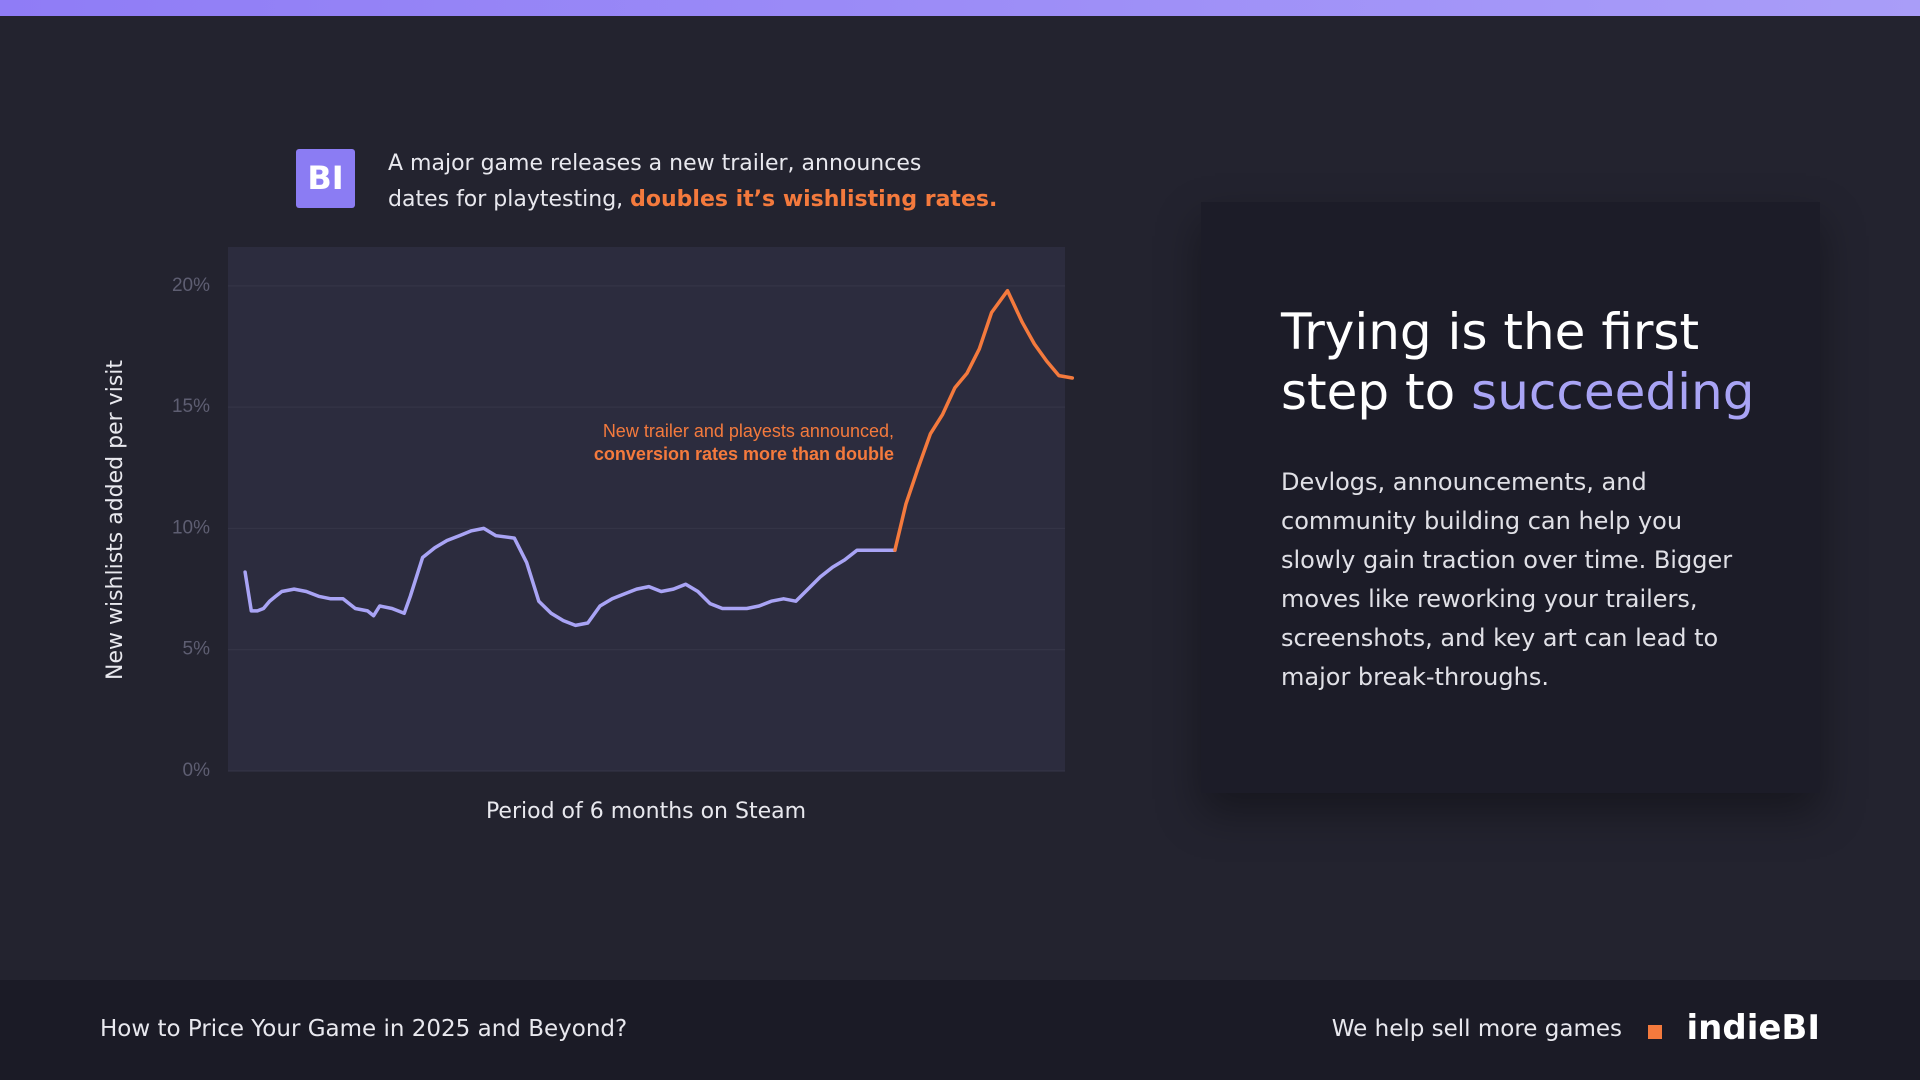 The image size is (1920, 1080). Describe the element at coordinates (506, 199) in the screenshot. I see `header-line: dates for playtesting,` at that location.